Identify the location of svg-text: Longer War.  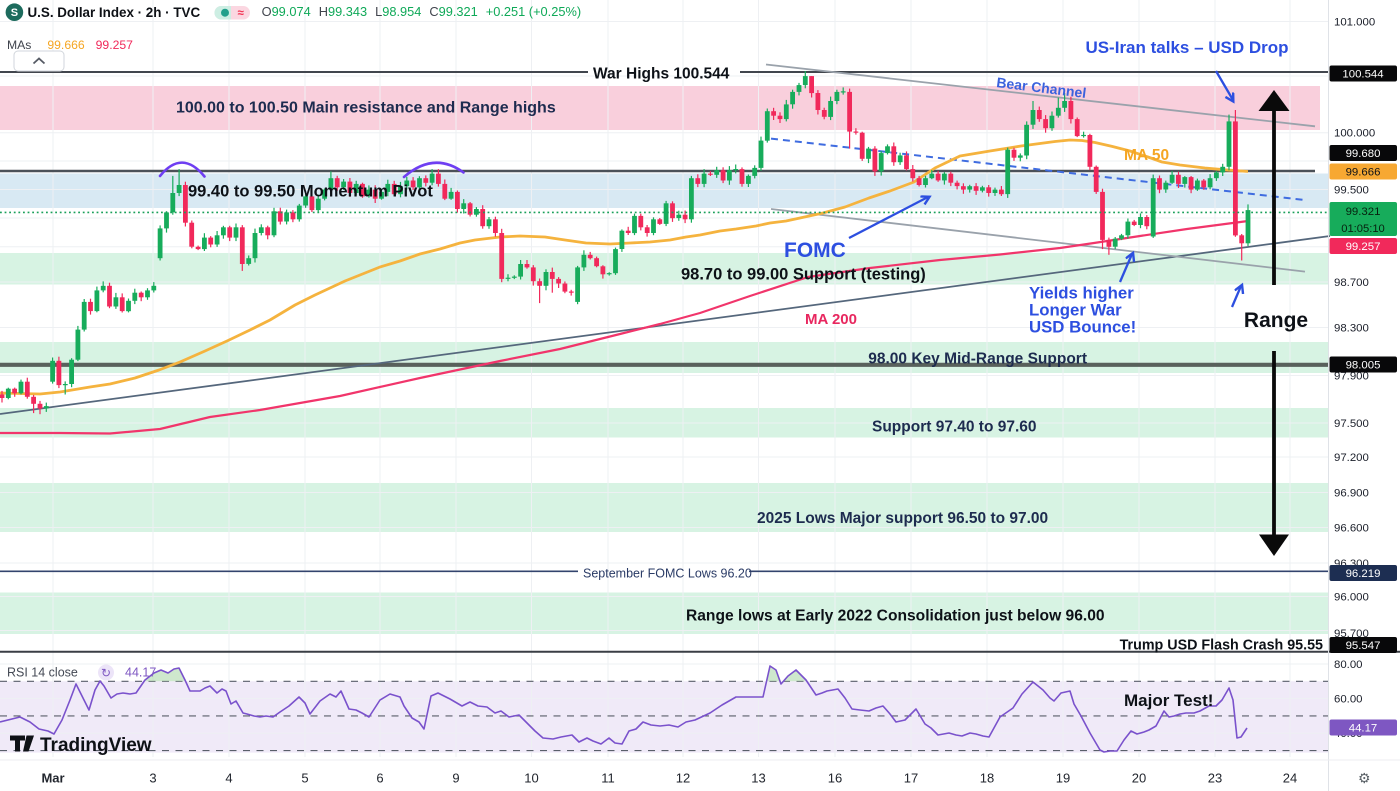
(1075, 310).